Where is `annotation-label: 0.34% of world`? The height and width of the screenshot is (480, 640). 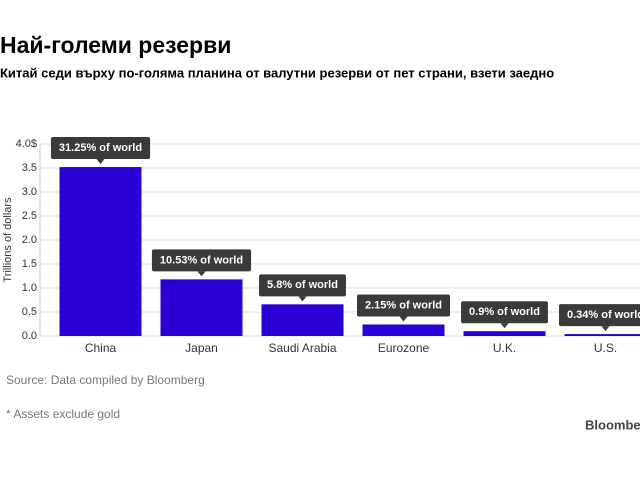
annotation-label: 0.34% of world is located at coordinates (603, 315).